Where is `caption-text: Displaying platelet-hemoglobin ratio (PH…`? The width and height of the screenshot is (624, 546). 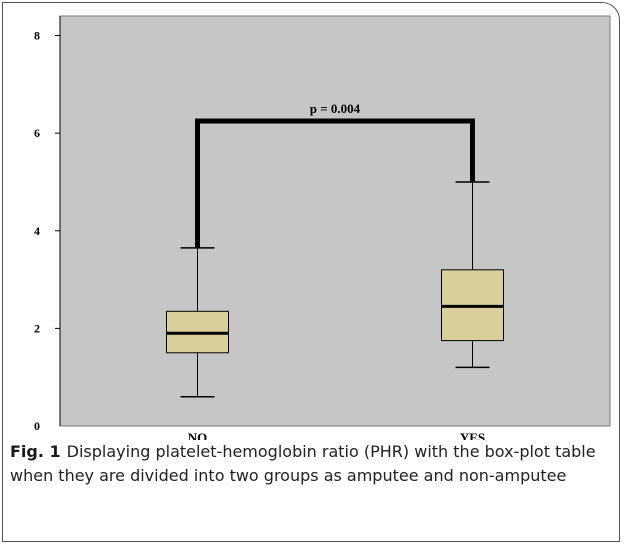
caption-text: Displaying platelet-hemoglobin ratio (PH… is located at coordinates (303, 463).